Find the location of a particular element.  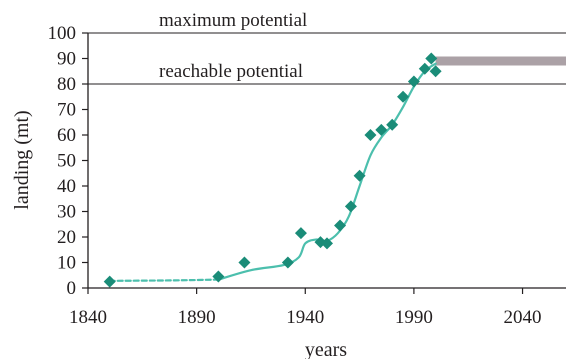

y-tick-label: 40 is located at coordinates (66, 186).